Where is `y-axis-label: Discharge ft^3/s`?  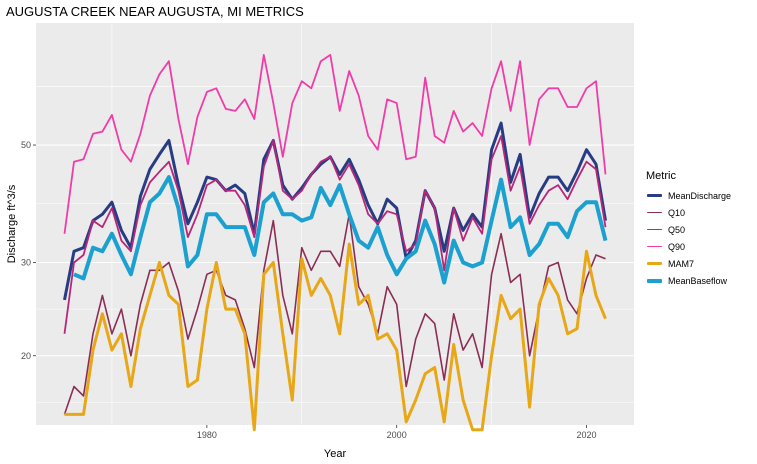
y-axis-label: Discharge ft^3/s is located at coordinates (12, 223).